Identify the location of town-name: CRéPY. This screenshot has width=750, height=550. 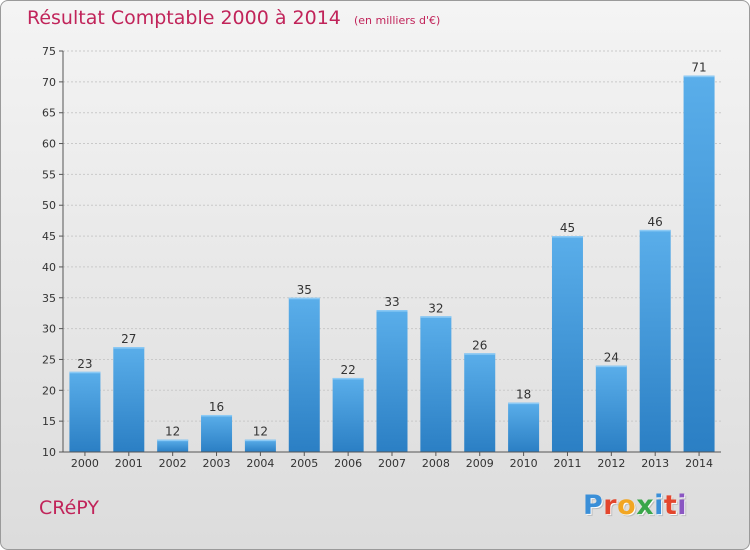
(69, 508).